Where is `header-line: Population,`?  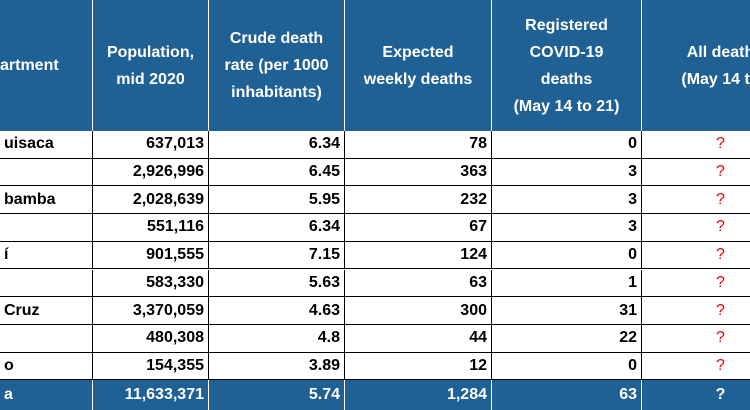
header-line: Population, is located at coordinates (150, 52).